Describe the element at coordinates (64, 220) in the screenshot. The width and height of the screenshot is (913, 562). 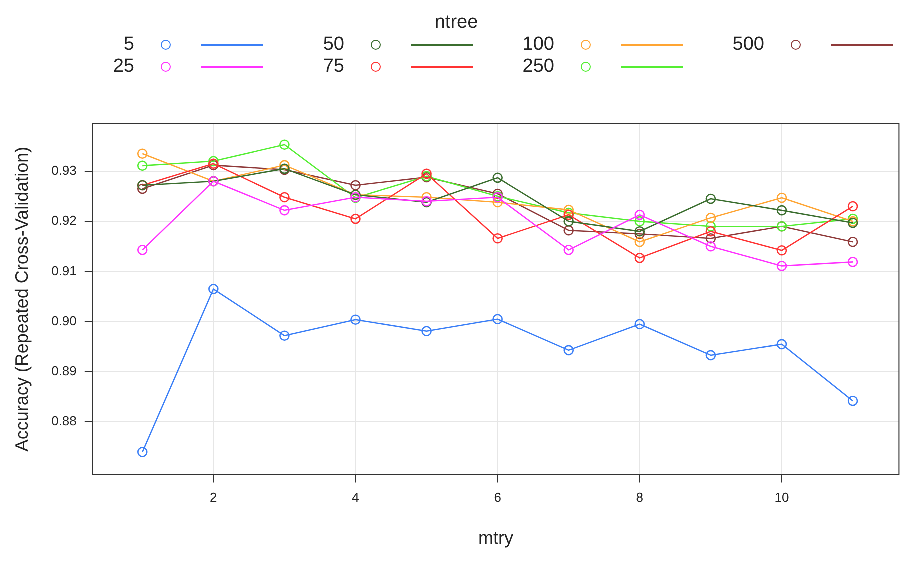
I see `y-tick-label: 0.92` at that location.